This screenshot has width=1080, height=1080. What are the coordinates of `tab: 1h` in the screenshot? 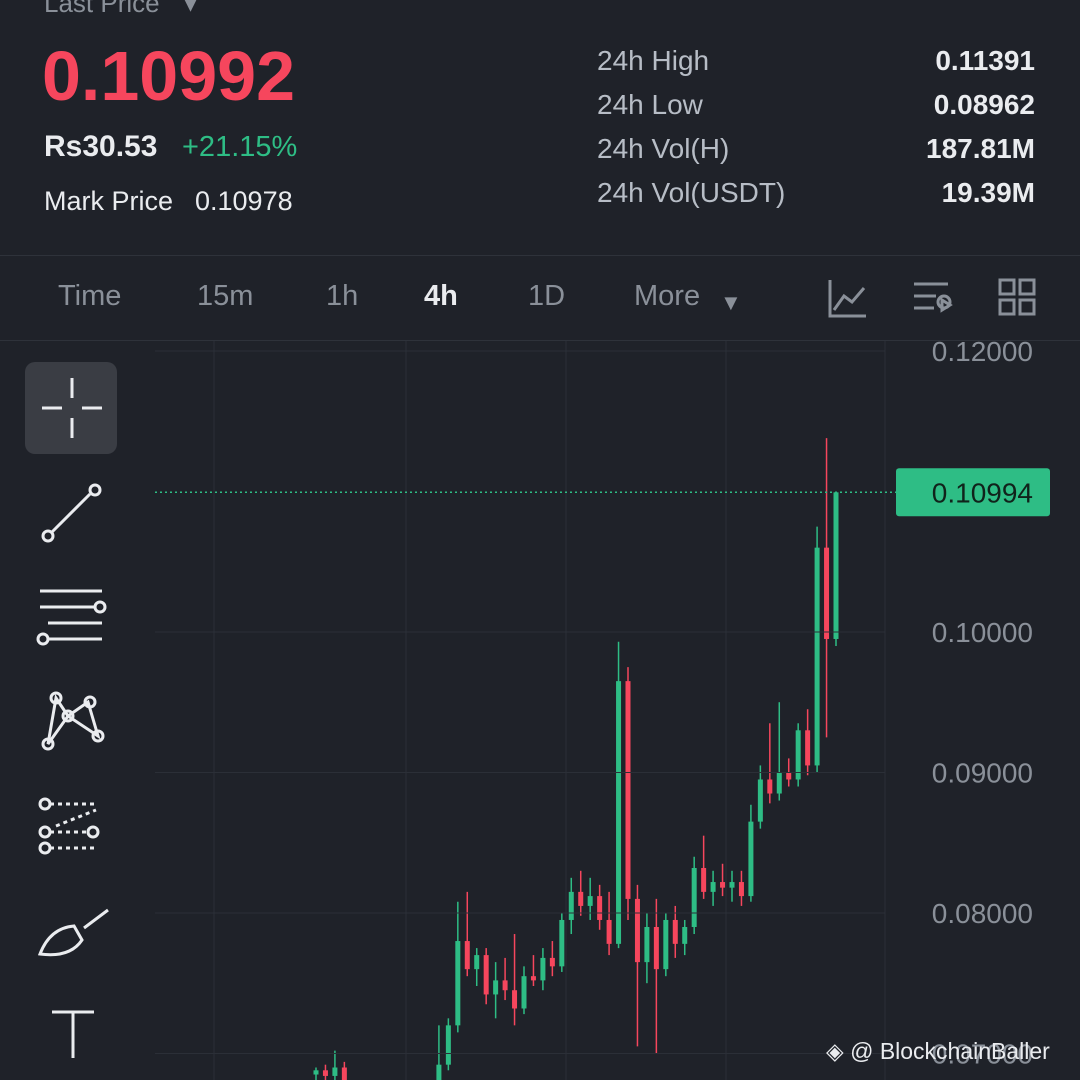 It's located at (342, 296).